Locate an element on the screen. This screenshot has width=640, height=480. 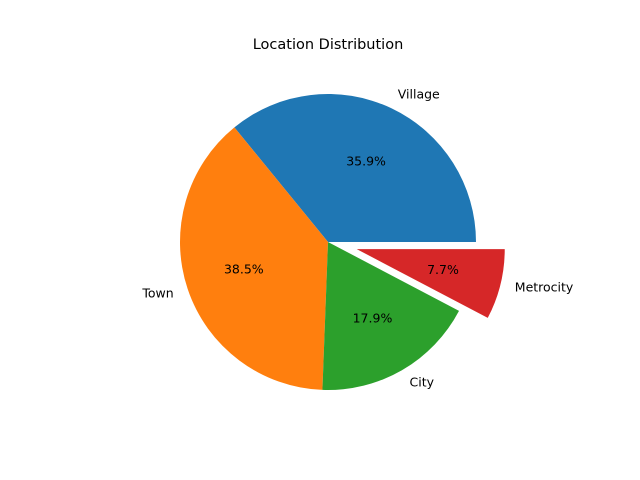
pie-slice-town is located at coordinates (254, 258).